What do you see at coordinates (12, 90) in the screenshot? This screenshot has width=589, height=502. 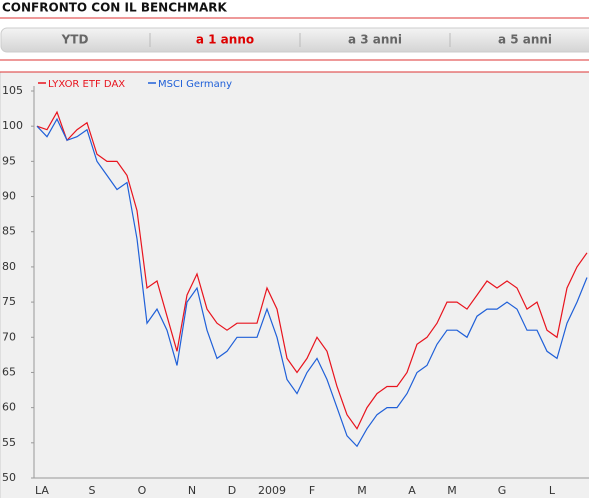 I see `y-tick-label: 105` at bounding box center [12, 90].